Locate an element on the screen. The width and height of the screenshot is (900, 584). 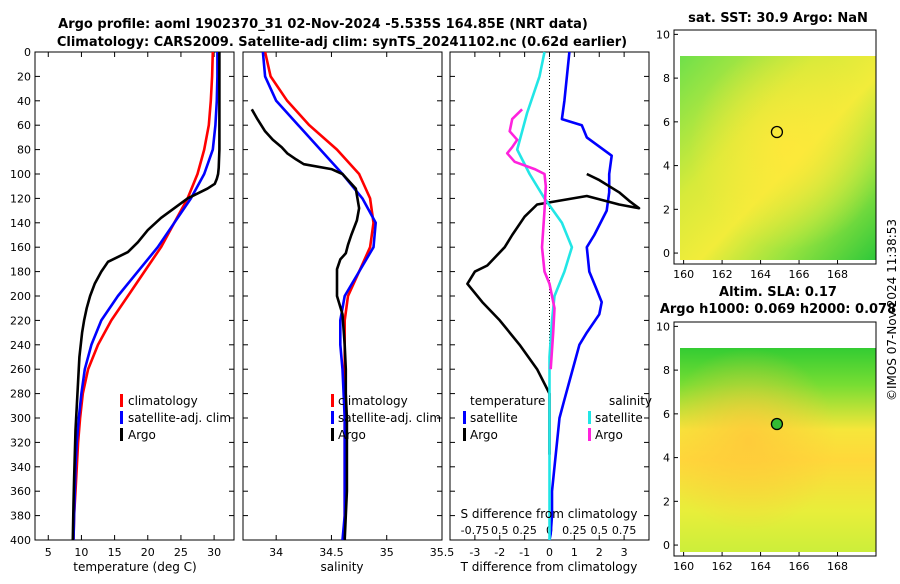
depth-tick-label: 300 is located at coordinates (20, 418).